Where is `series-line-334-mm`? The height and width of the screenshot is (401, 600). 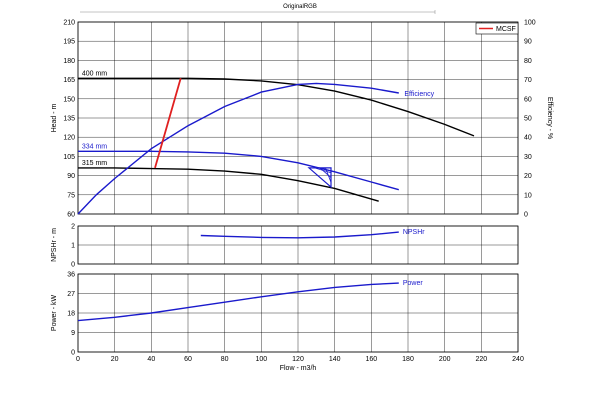 series-line-334-mm is located at coordinates (238, 170).